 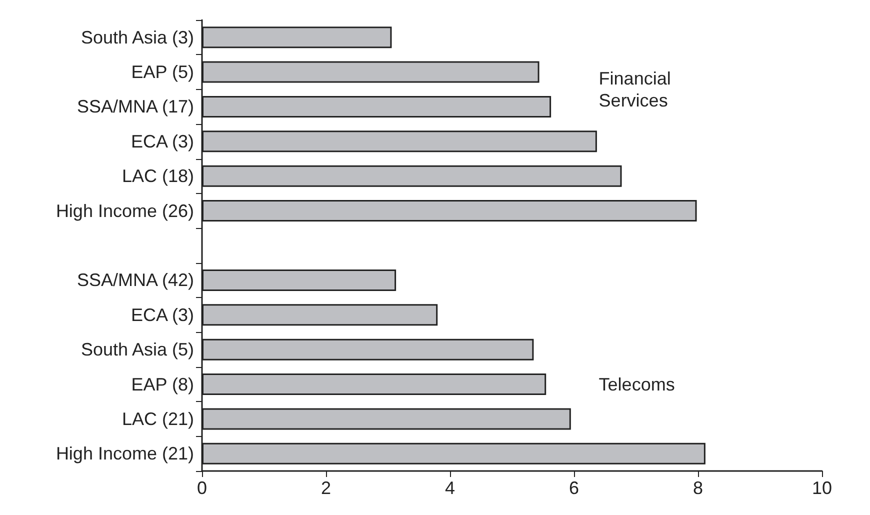 What do you see at coordinates (135, 106) in the screenshot?
I see `y-tick-label: SSA/MNA (17)` at bounding box center [135, 106].